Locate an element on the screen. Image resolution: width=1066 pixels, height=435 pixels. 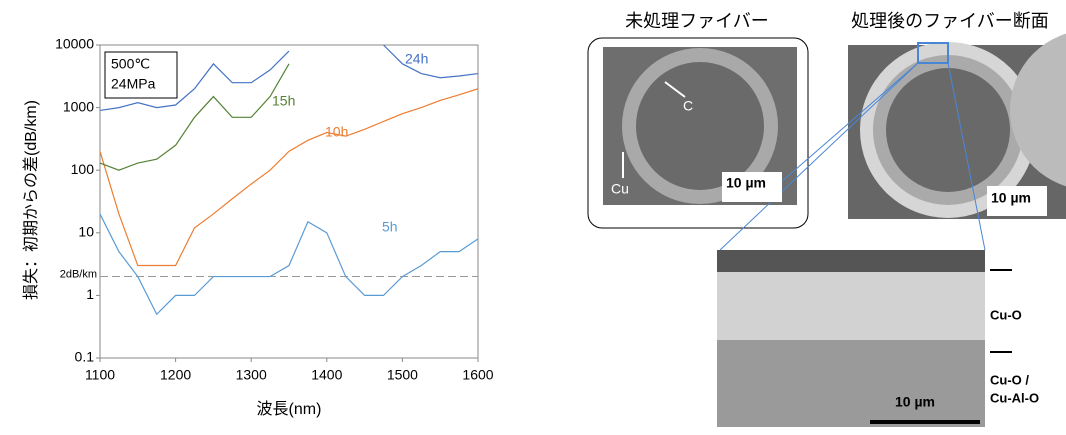
x-tick-label: 1400 is located at coordinates (326, 375).